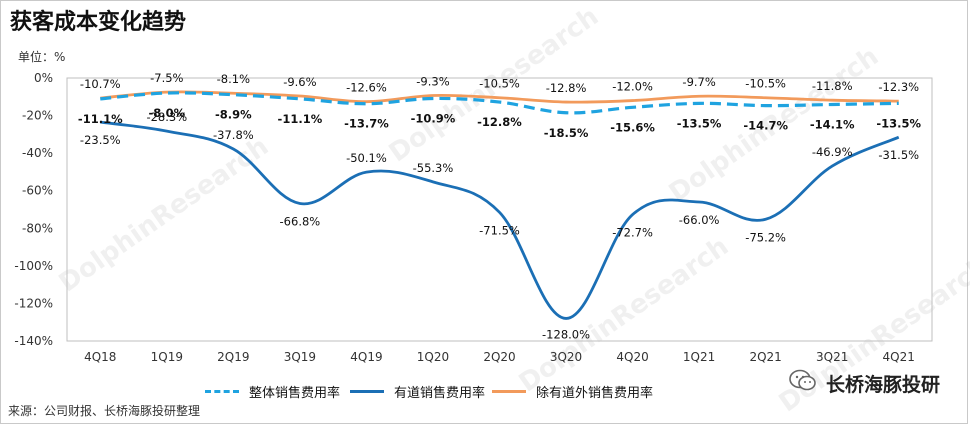 The width and height of the screenshot is (970, 426). Describe the element at coordinates (499, 230) in the screenshot. I see `data-label: -71.5%` at that location.